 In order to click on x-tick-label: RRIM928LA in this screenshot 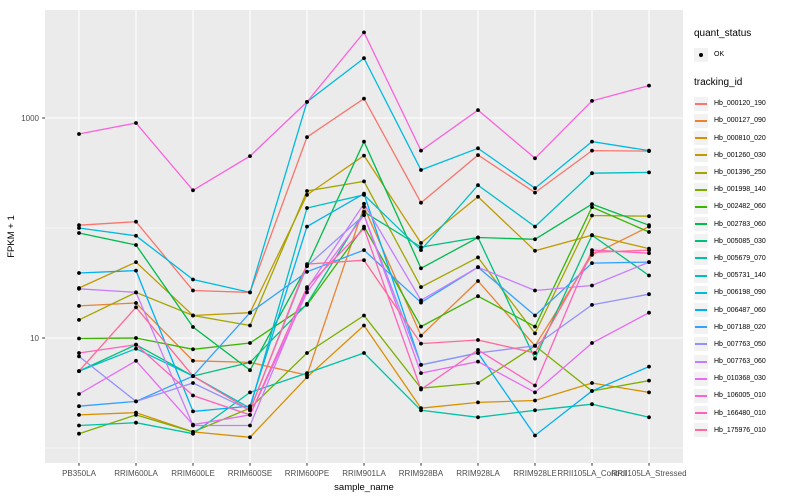, I will do `click(478, 473)`.